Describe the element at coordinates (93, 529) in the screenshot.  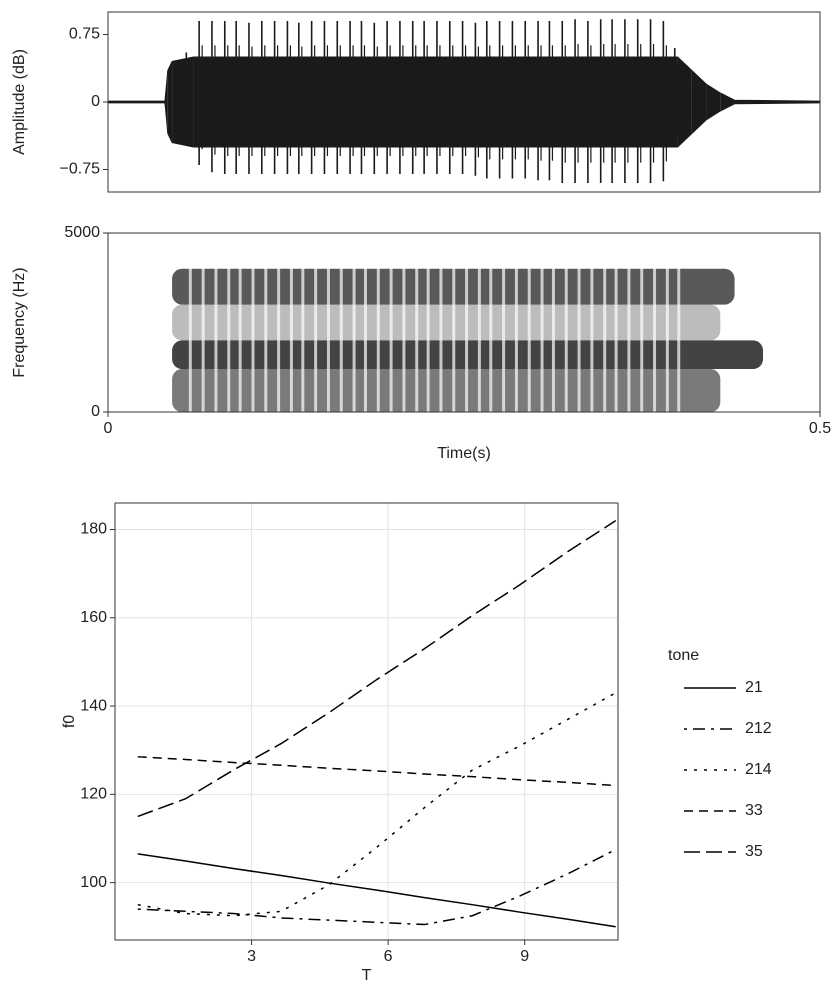
I see `y-tick-label: 180` at that location.